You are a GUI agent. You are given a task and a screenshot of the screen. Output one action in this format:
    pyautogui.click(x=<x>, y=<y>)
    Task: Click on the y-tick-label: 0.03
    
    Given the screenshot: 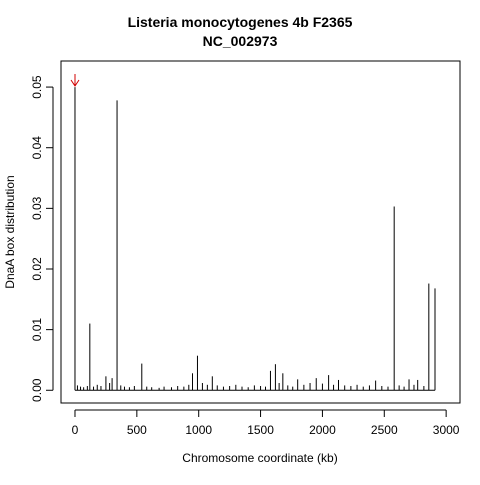 What is the action you would take?
    pyautogui.click(x=37, y=208)
    